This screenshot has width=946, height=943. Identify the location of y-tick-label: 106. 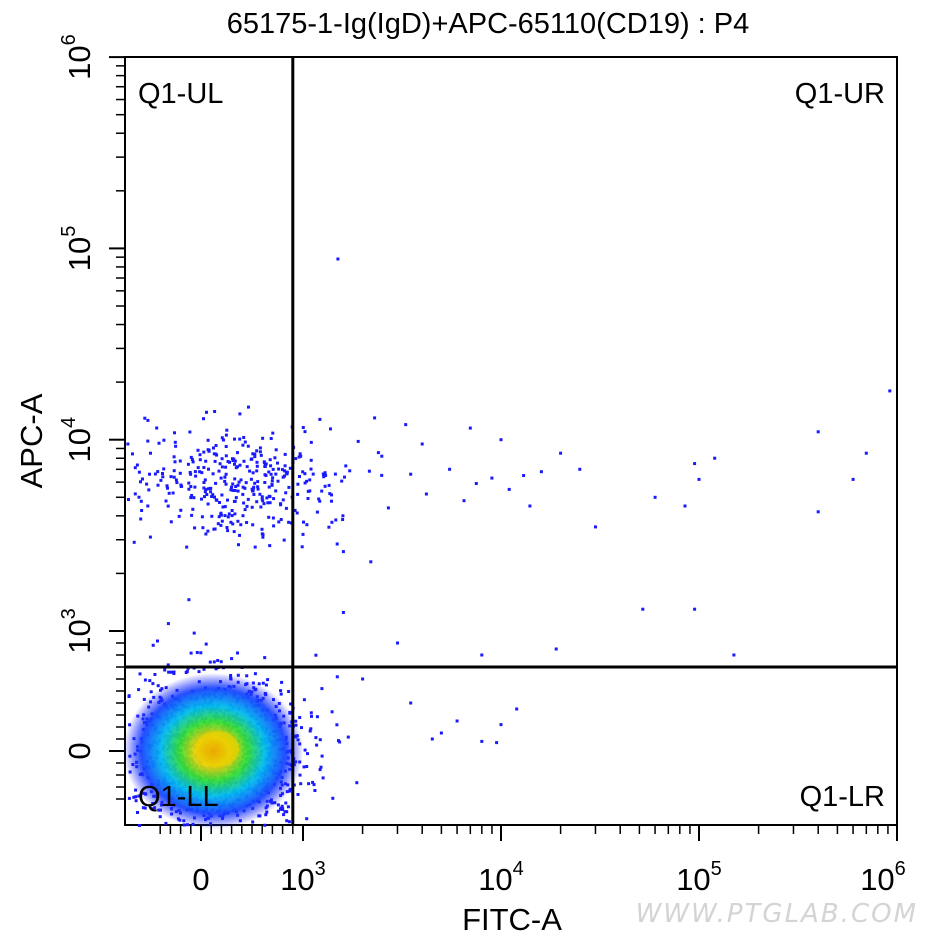
(77, 57).